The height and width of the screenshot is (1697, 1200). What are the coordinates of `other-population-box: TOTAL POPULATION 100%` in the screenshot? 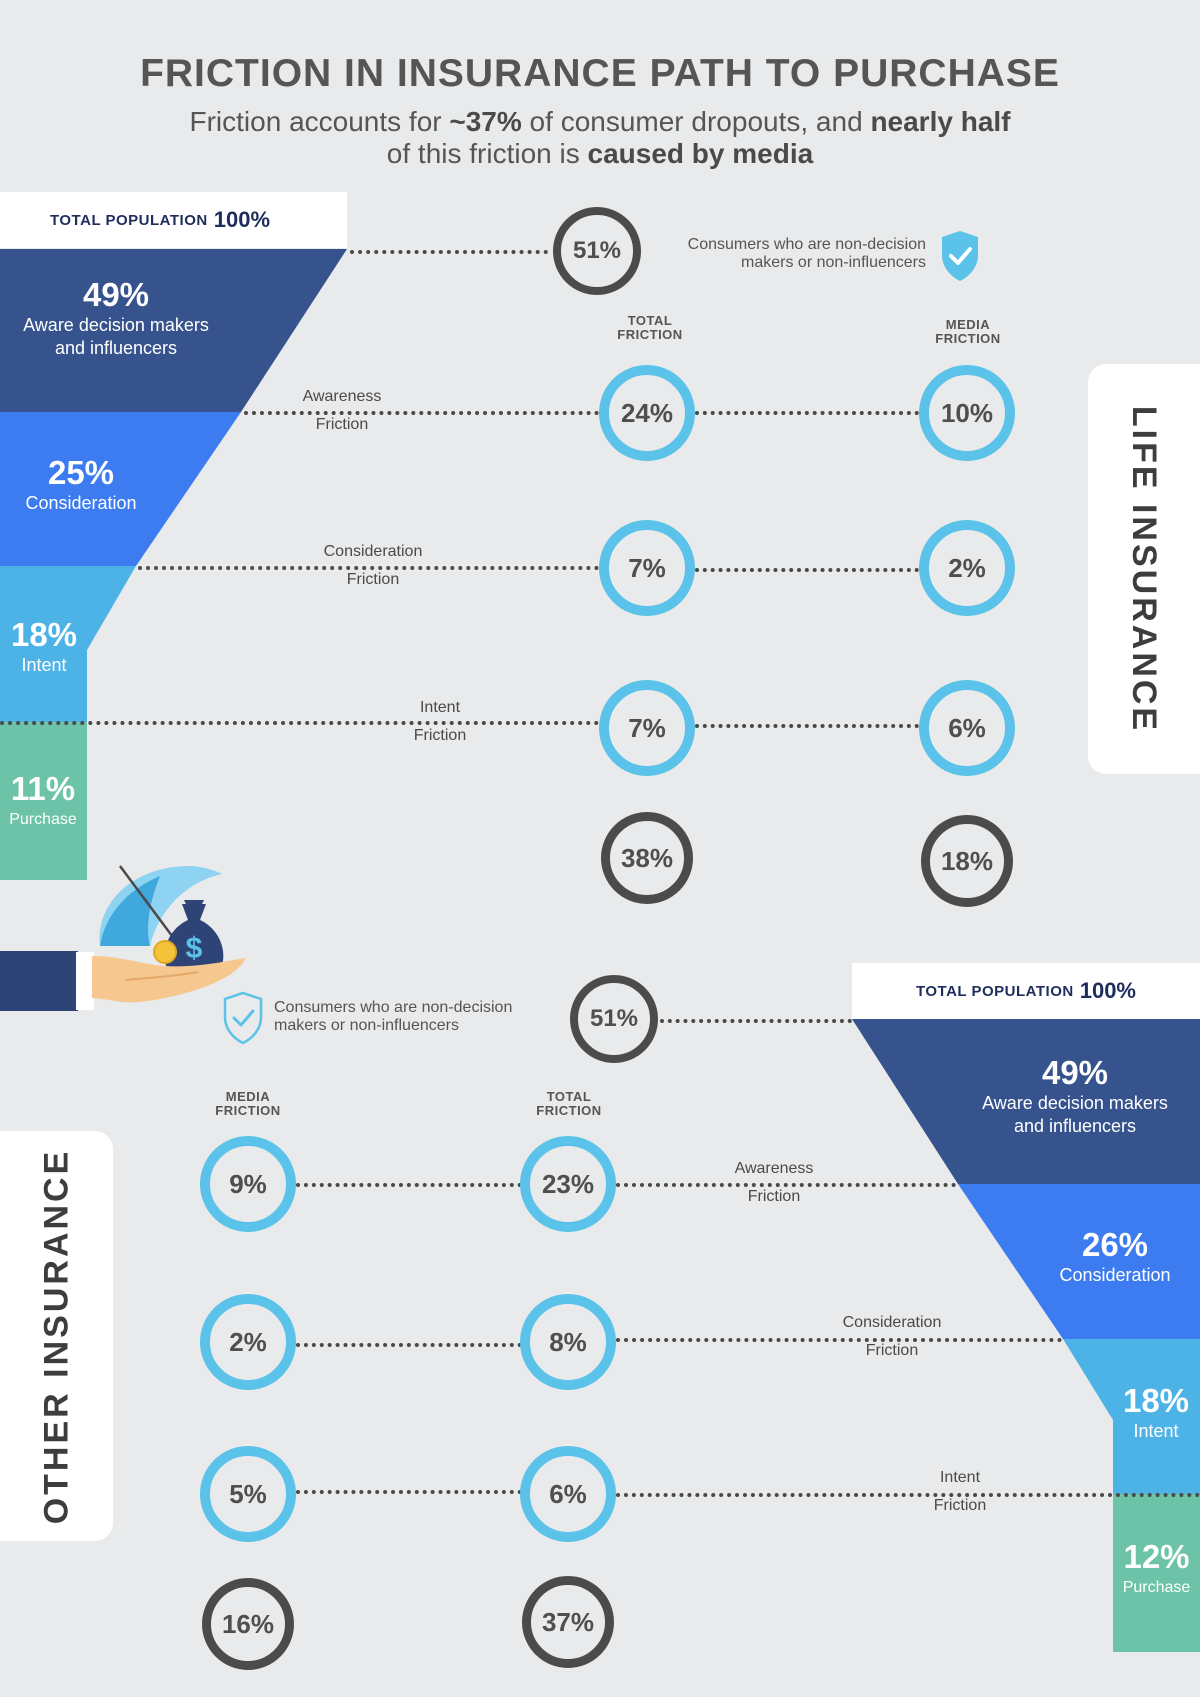 It's located at (1026, 991).